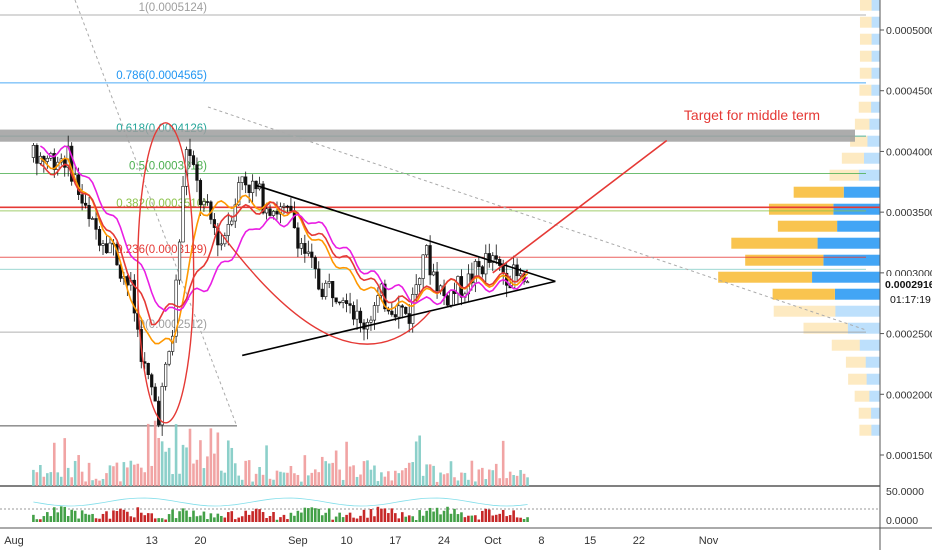  Describe the element at coordinates (165, 273) in the screenshot. I see `spike-ellipse` at that location.